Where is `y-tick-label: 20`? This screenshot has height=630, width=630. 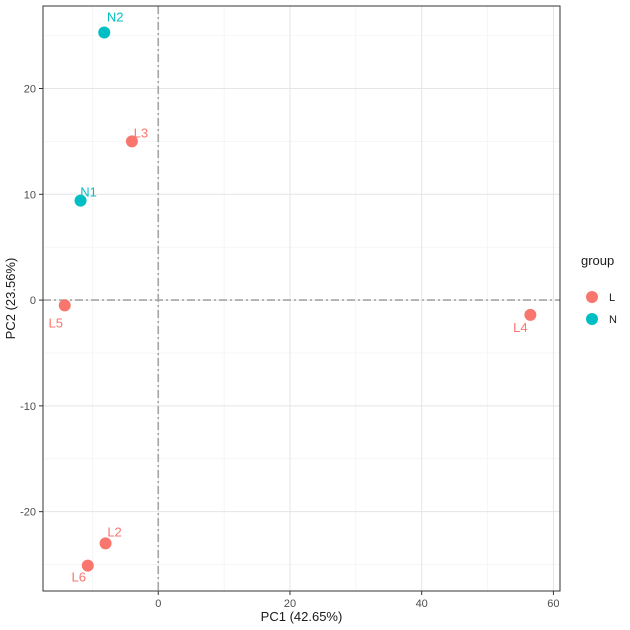 y-tick-label: 20 is located at coordinates (30, 90).